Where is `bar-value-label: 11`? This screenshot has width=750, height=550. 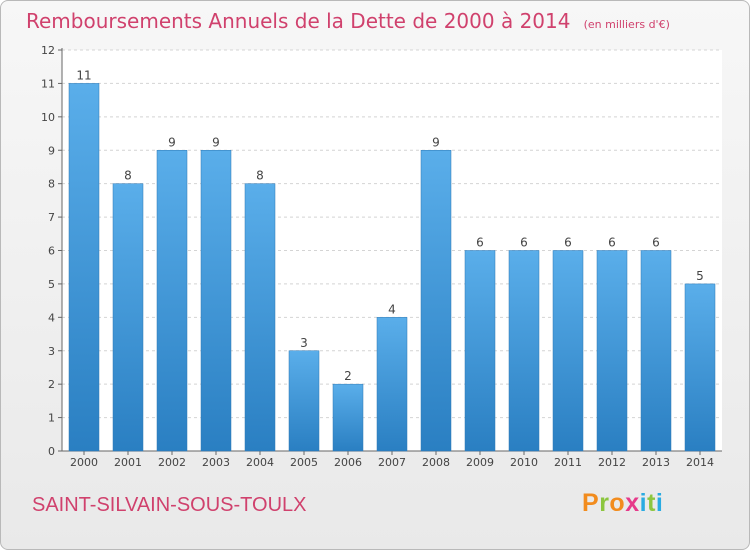 bar-value-label: 11 is located at coordinates (83, 75).